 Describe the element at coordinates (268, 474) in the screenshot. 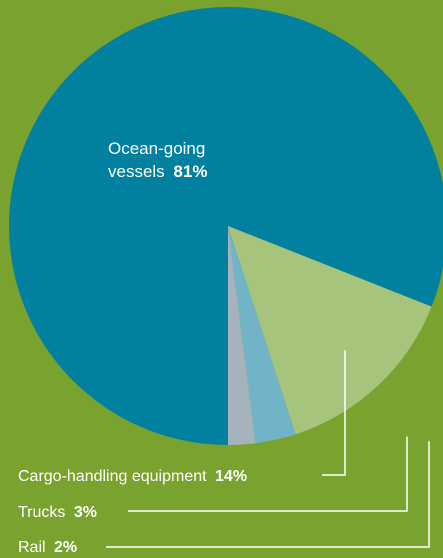

I see `leader-line-trucks` at that location.